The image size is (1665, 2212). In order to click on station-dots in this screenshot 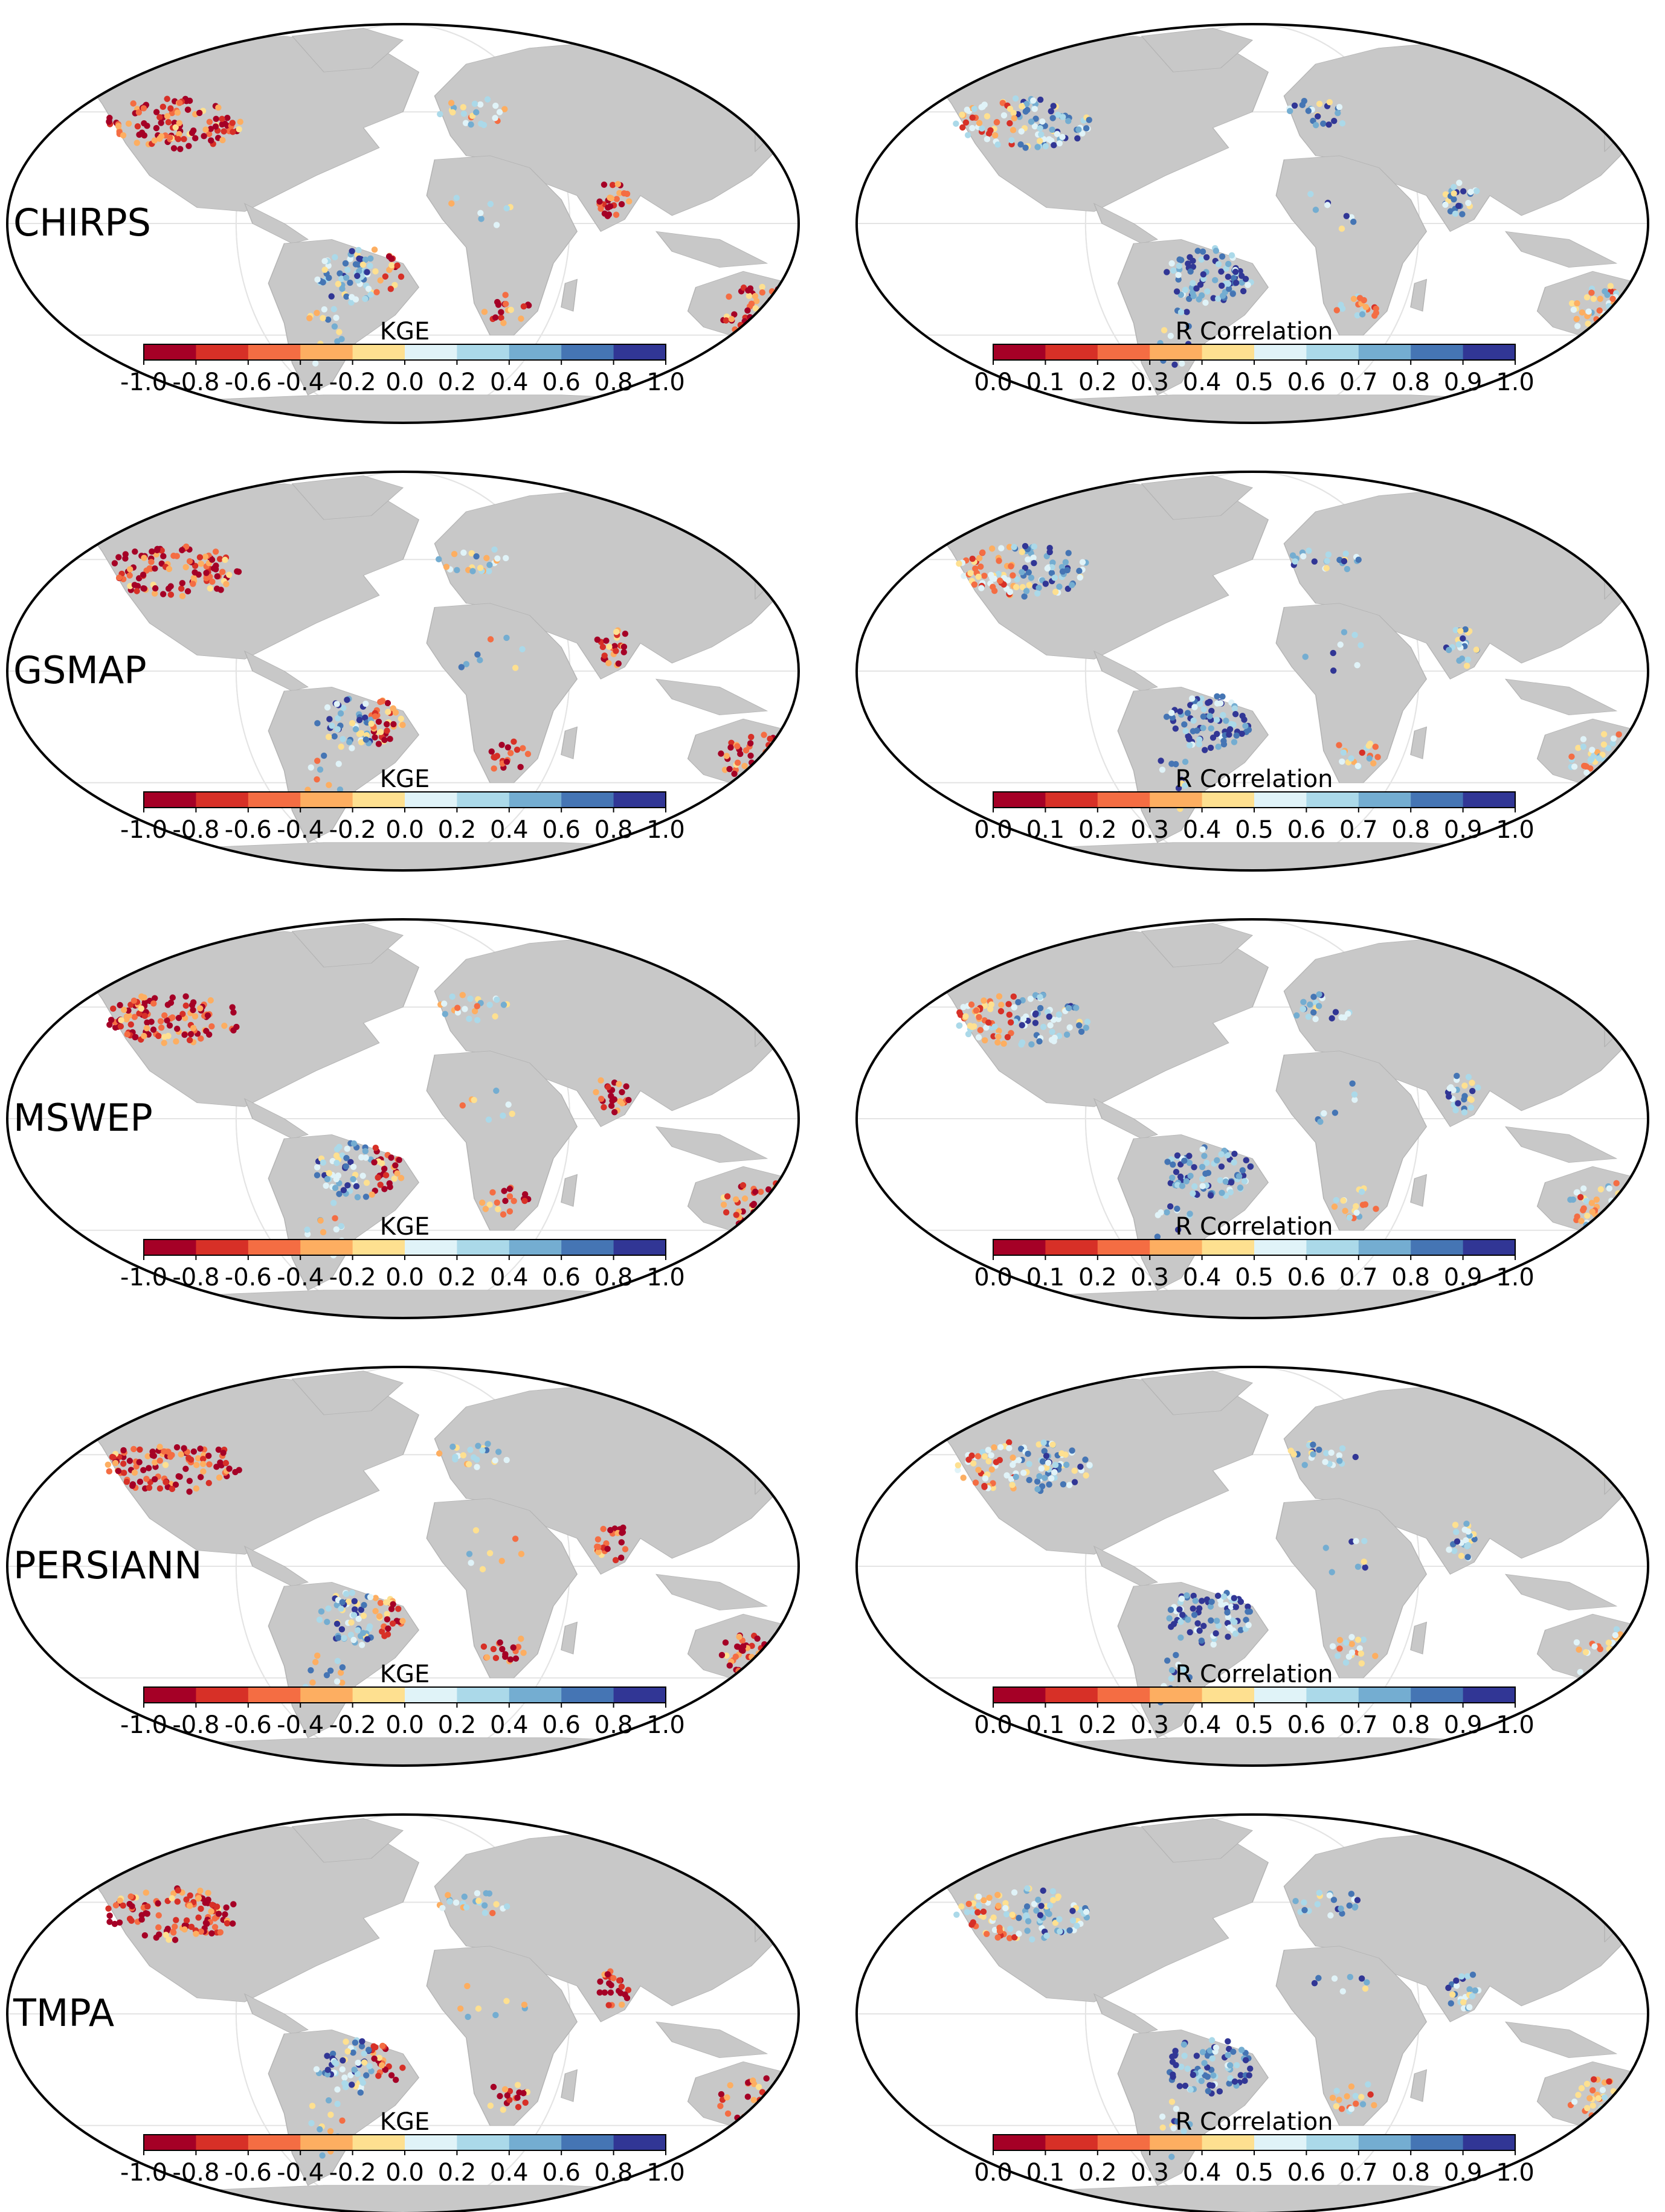, I will do `click(455, 673)`.